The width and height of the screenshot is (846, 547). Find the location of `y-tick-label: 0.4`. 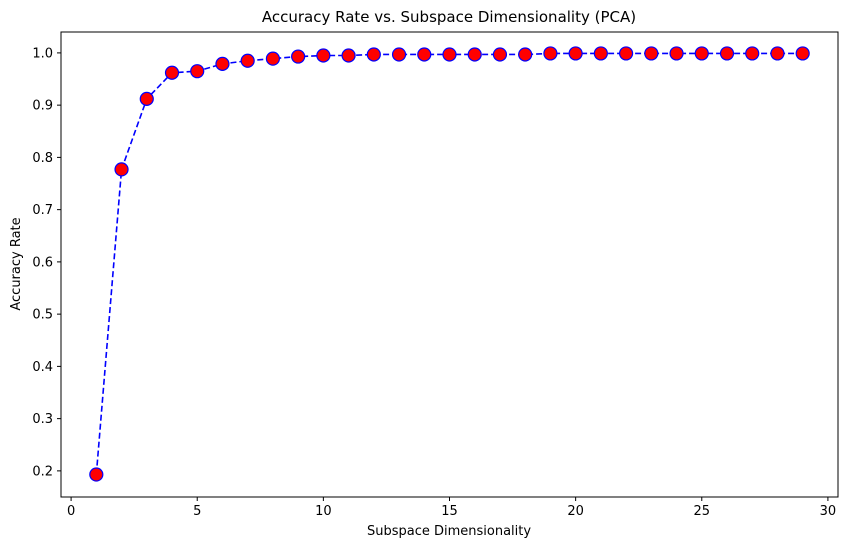

y-tick-label: 0.4 is located at coordinates (42, 367).